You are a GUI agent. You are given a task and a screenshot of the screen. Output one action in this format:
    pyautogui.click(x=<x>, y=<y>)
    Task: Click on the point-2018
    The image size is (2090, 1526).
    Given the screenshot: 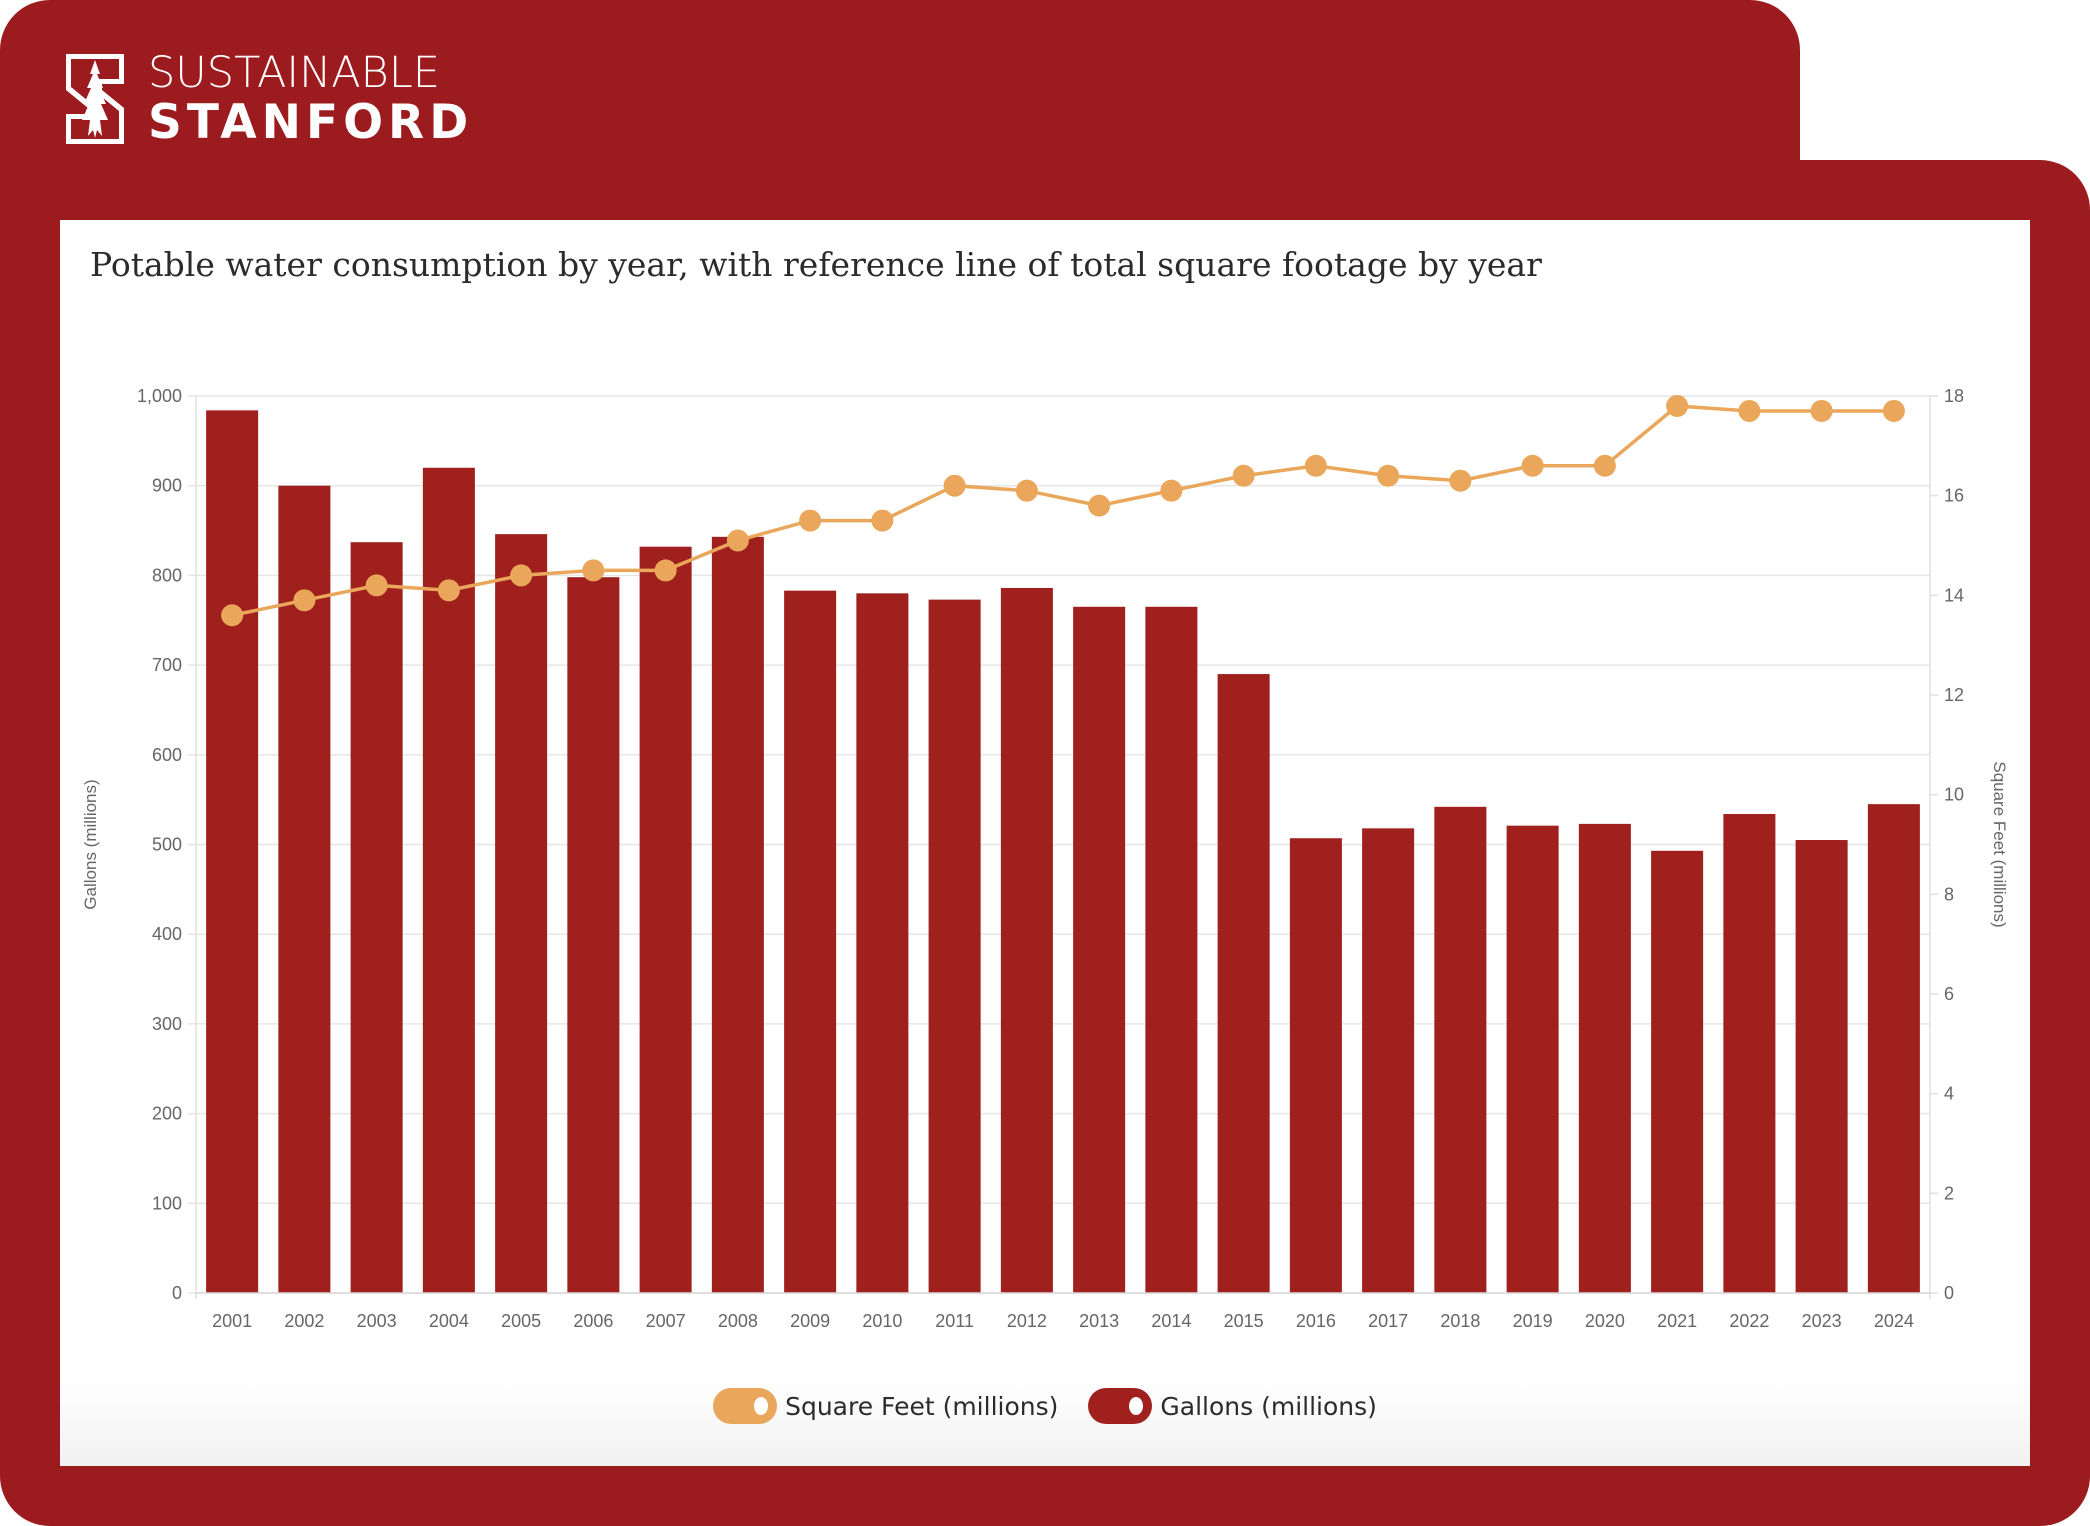 What is the action you would take?
    pyautogui.click(x=1460, y=480)
    